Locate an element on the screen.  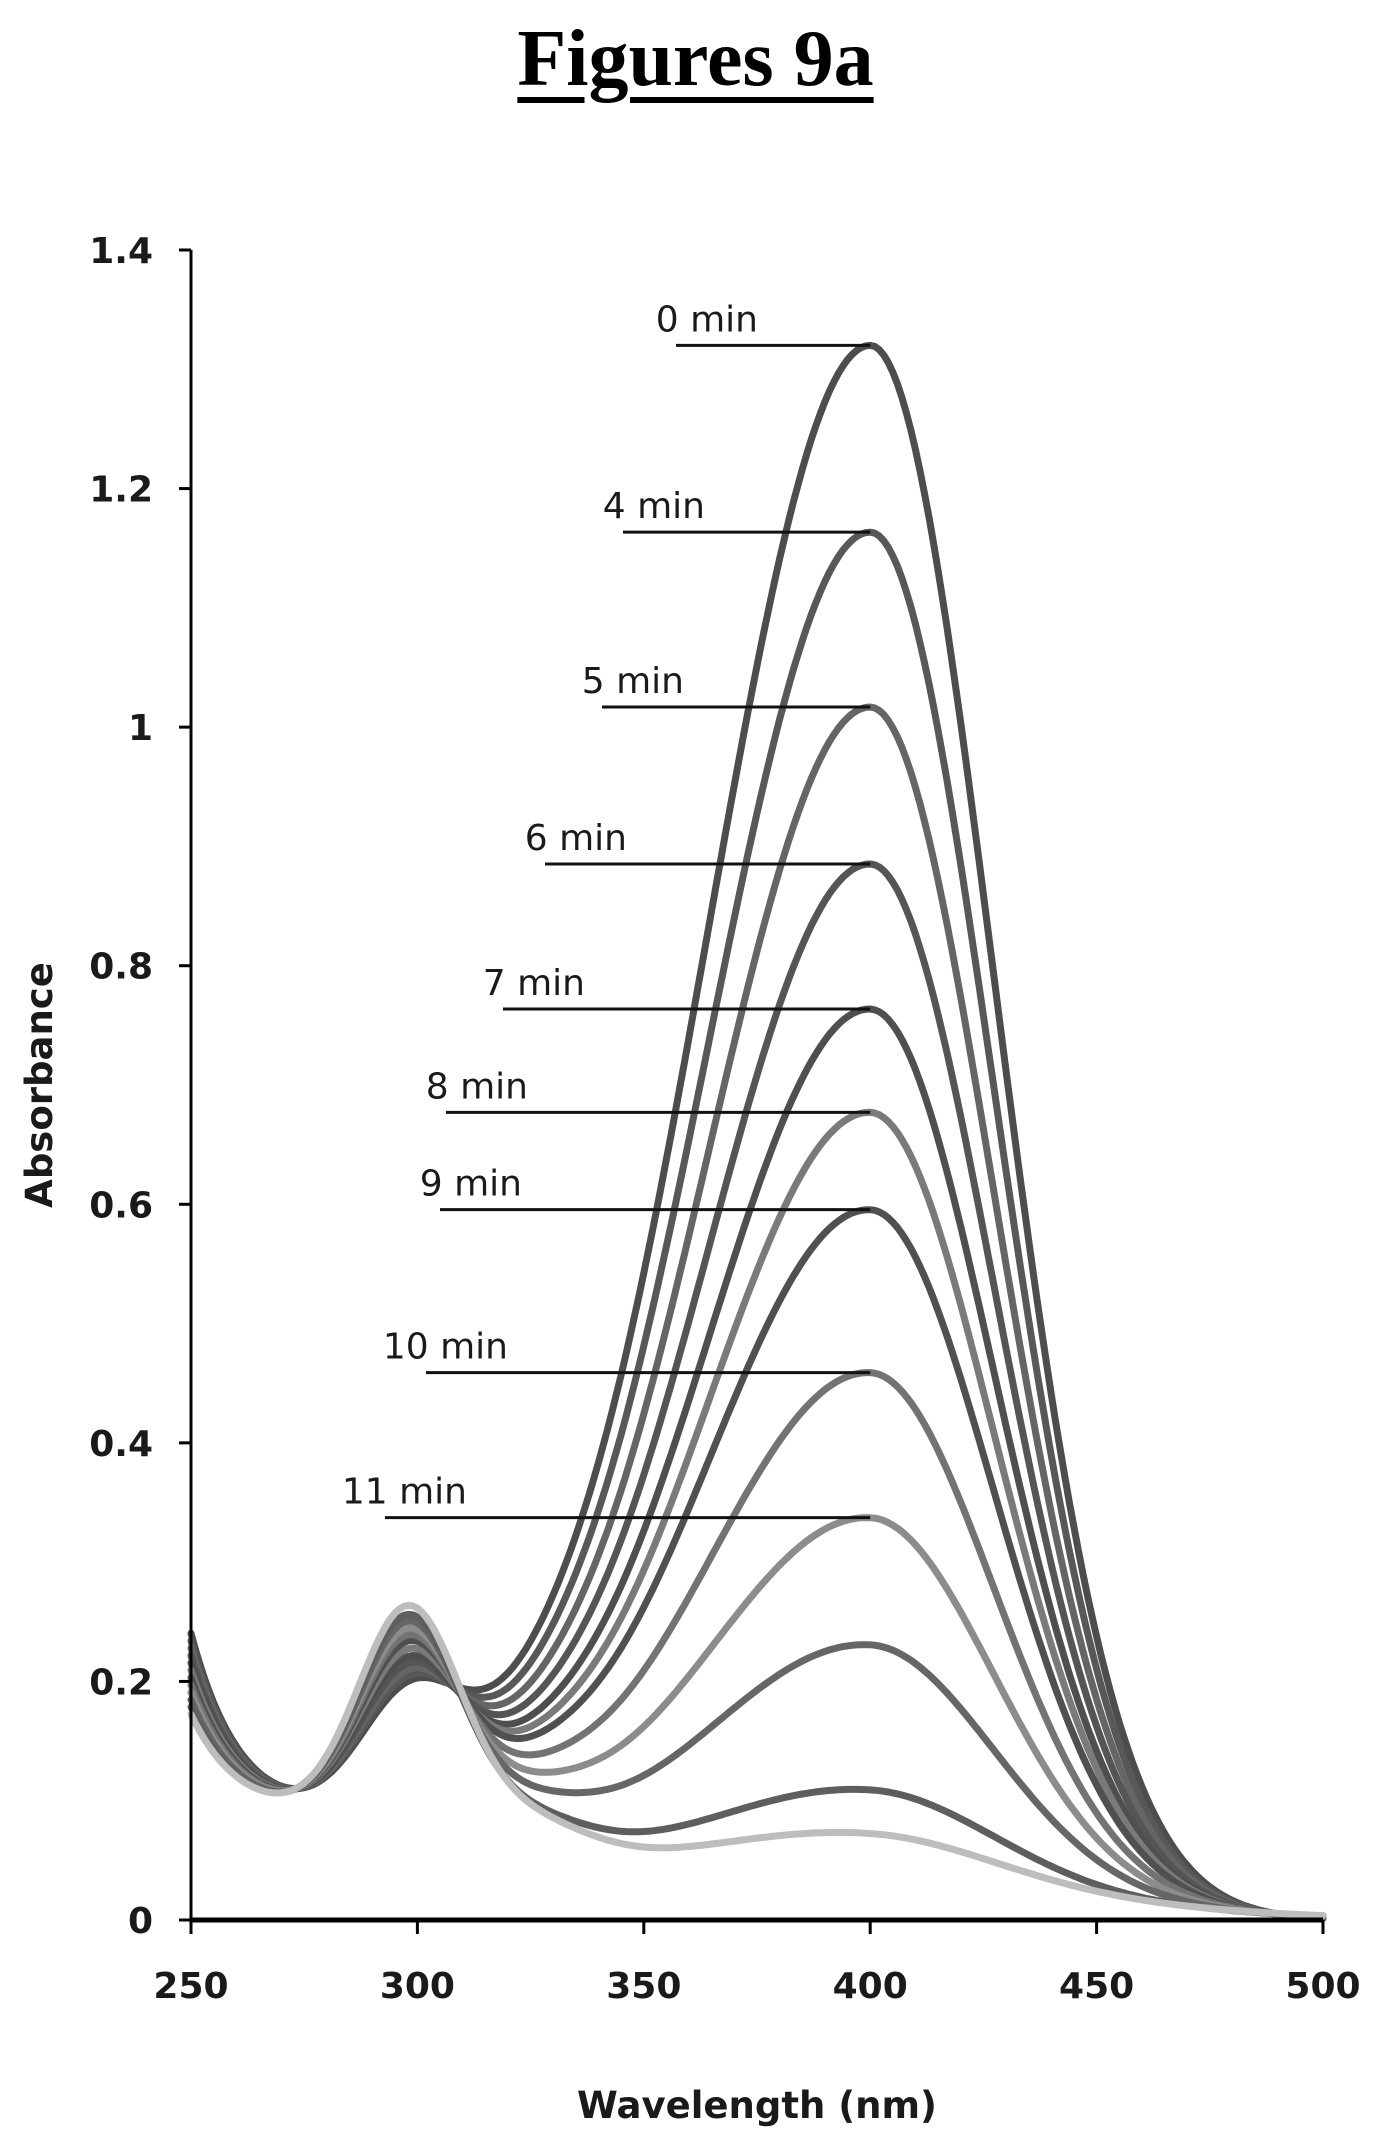
y-tick-label: 0.2 is located at coordinates (121, 1682).